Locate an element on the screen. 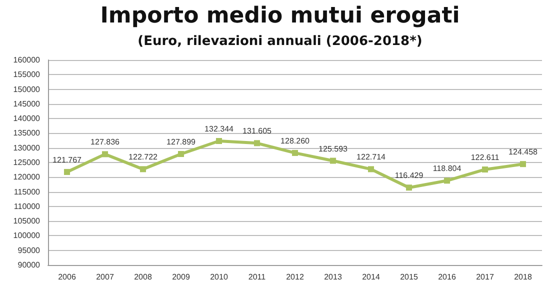 The height and width of the screenshot is (293, 560). x-tick-label: 2009 is located at coordinates (181, 277).